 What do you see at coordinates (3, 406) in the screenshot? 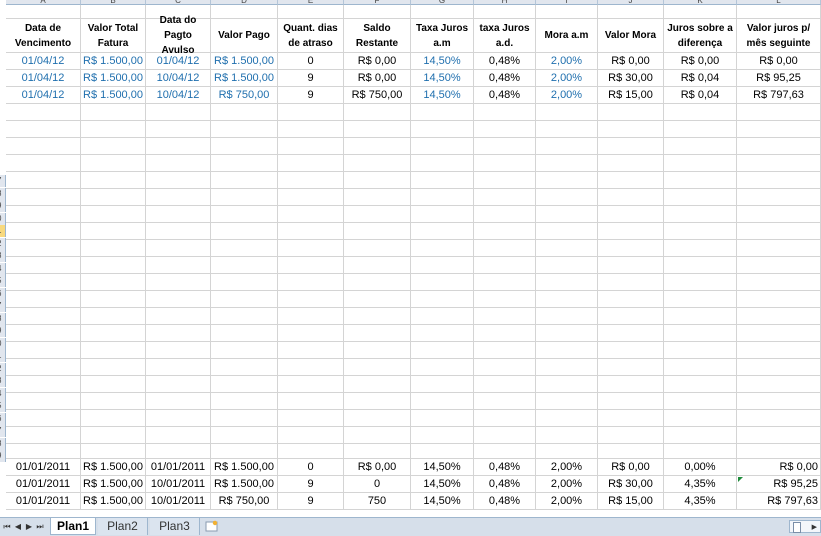
I see `row-header: 5` at bounding box center [3, 406].